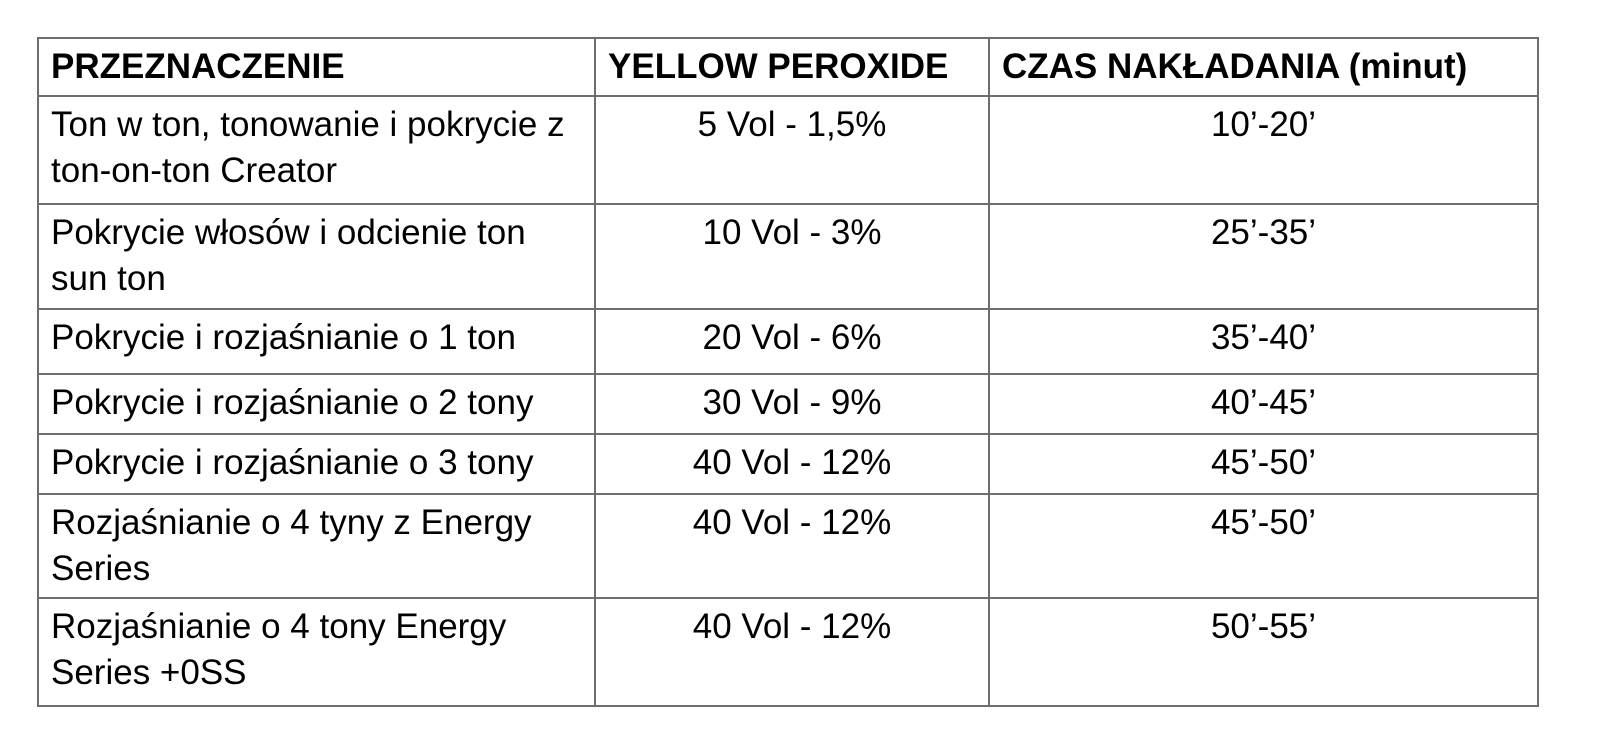  I want to click on cell-czas: 35’-40’, so click(1263, 341).